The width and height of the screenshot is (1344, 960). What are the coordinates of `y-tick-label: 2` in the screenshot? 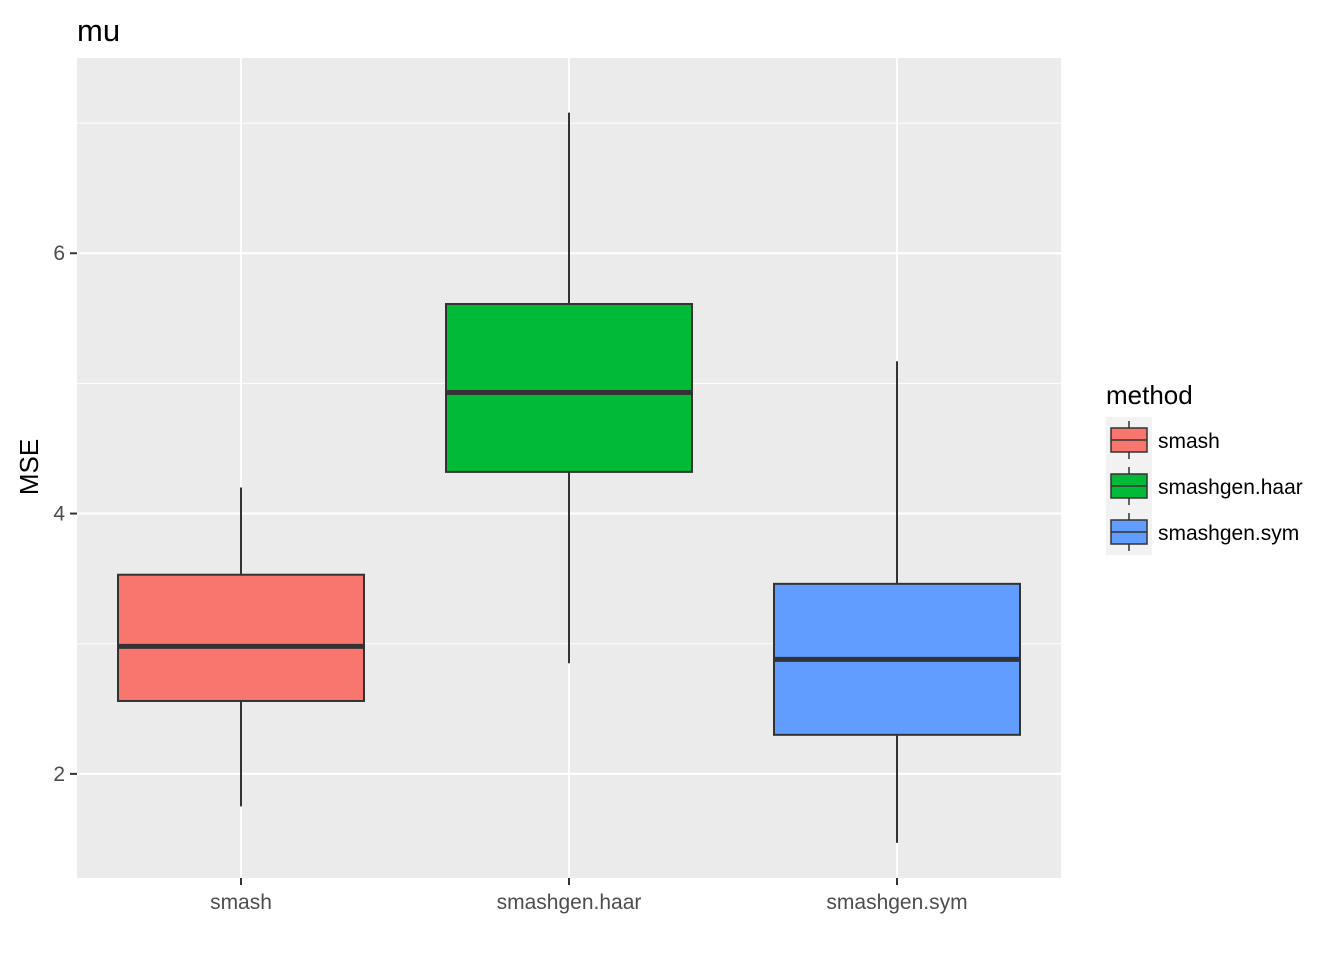 It's located at (59, 774).